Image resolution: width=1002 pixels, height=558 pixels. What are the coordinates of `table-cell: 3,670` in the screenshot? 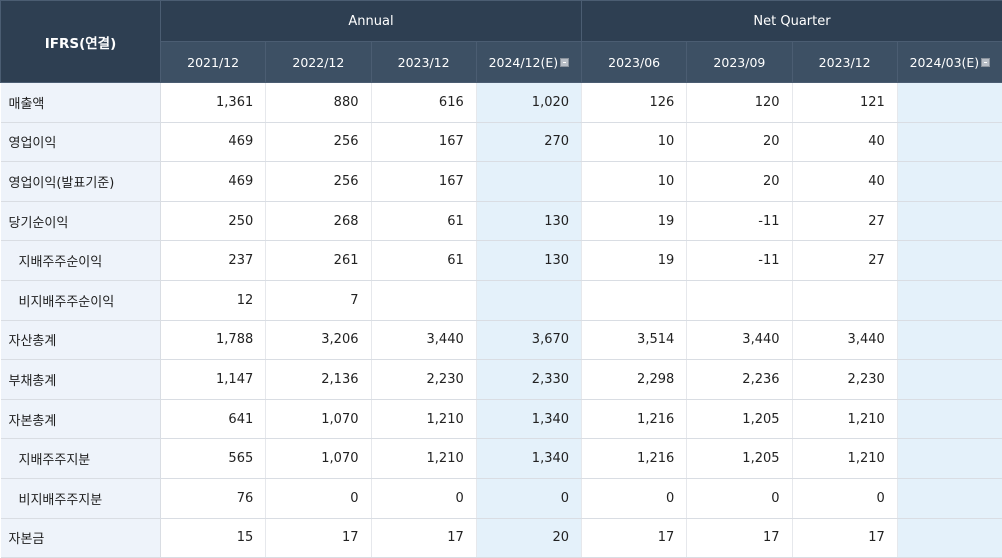 It's located at (528, 340).